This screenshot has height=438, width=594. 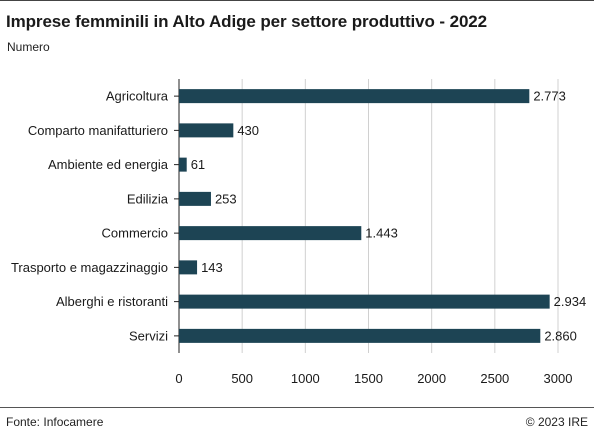 What do you see at coordinates (198, 164) in the screenshot?
I see `data-label: 61` at bounding box center [198, 164].